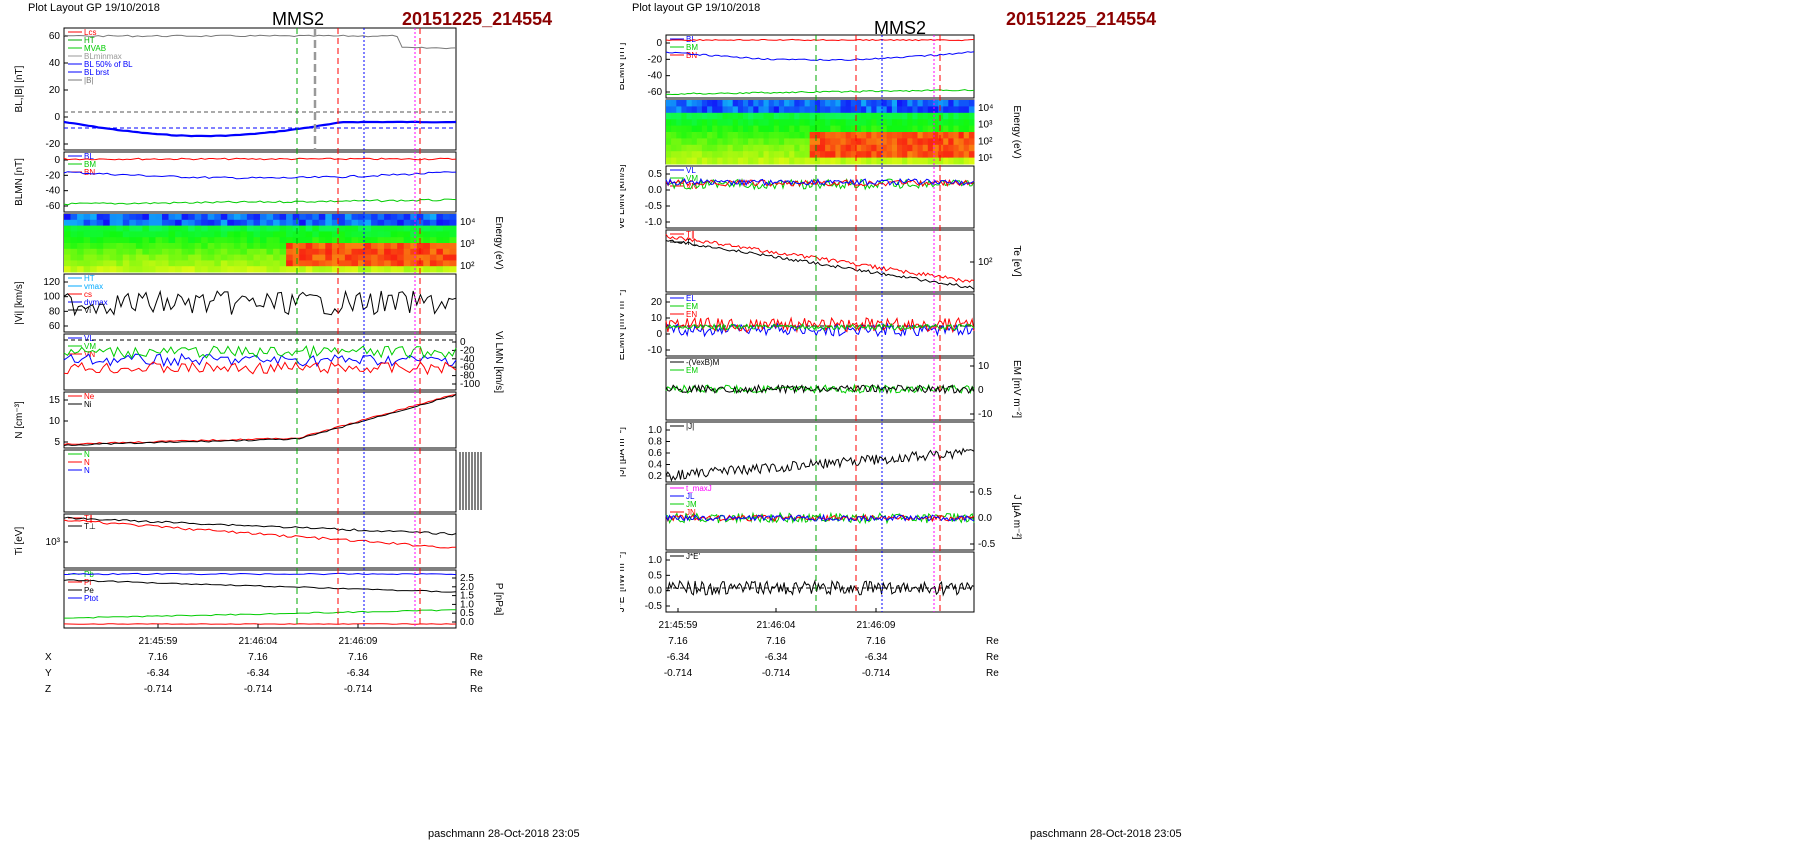  I want to click on y-tick-label: 0.6, so click(655, 453).